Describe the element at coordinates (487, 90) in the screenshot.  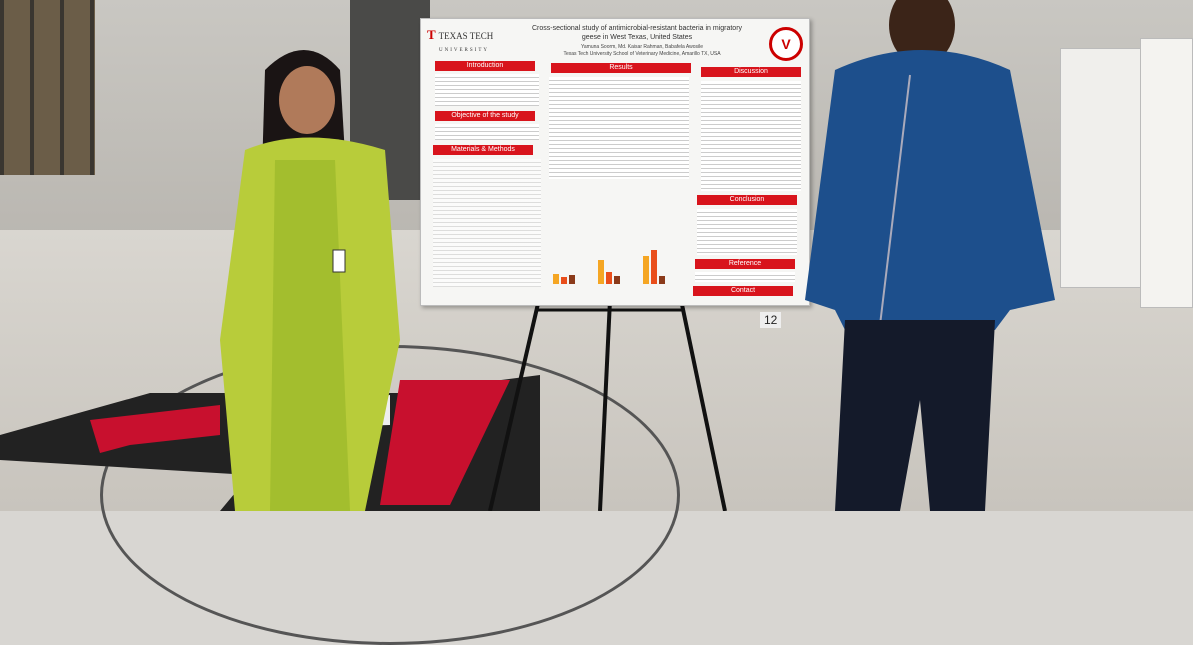
I see `introduction-text` at that location.